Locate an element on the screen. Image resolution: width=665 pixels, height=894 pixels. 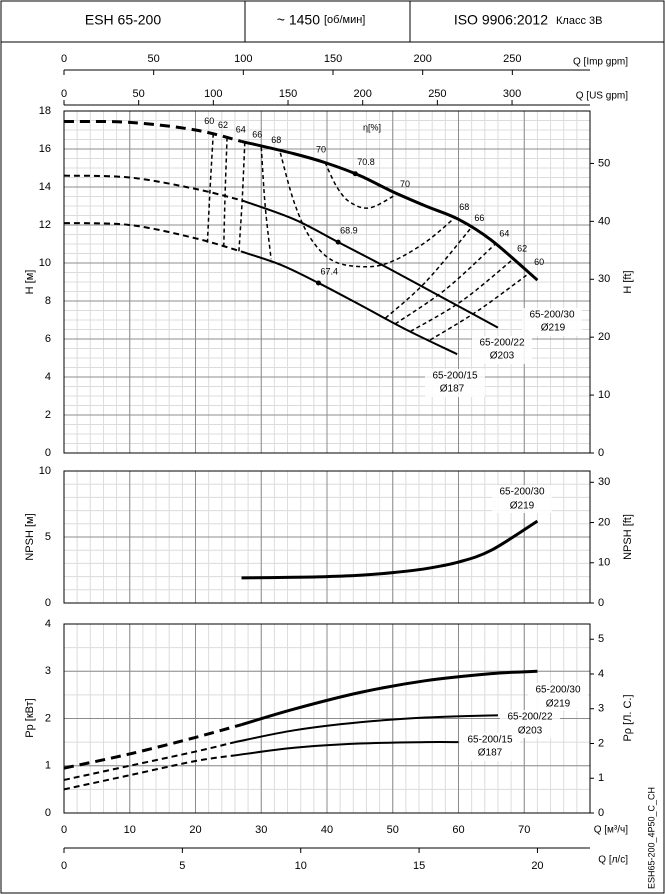
point-label: 70.8 is located at coordinates (366, 162).